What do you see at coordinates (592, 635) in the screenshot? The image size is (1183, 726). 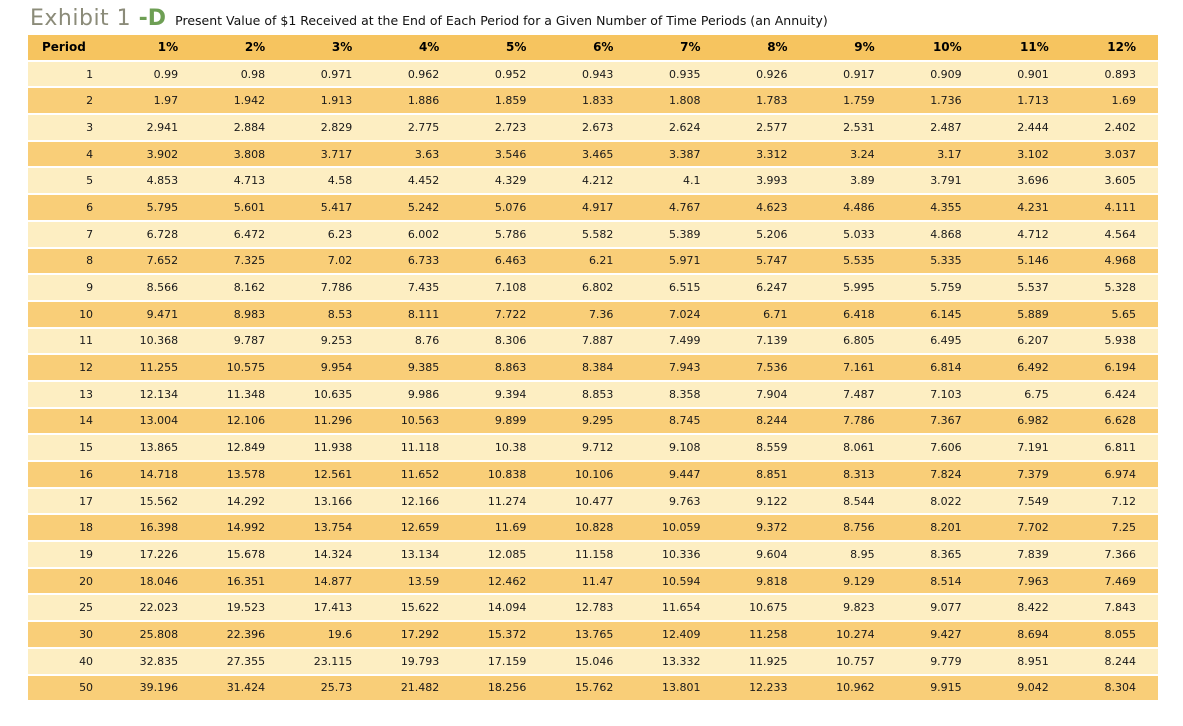 I see `value-cell: 13.765` at bounding box center [592, 635].